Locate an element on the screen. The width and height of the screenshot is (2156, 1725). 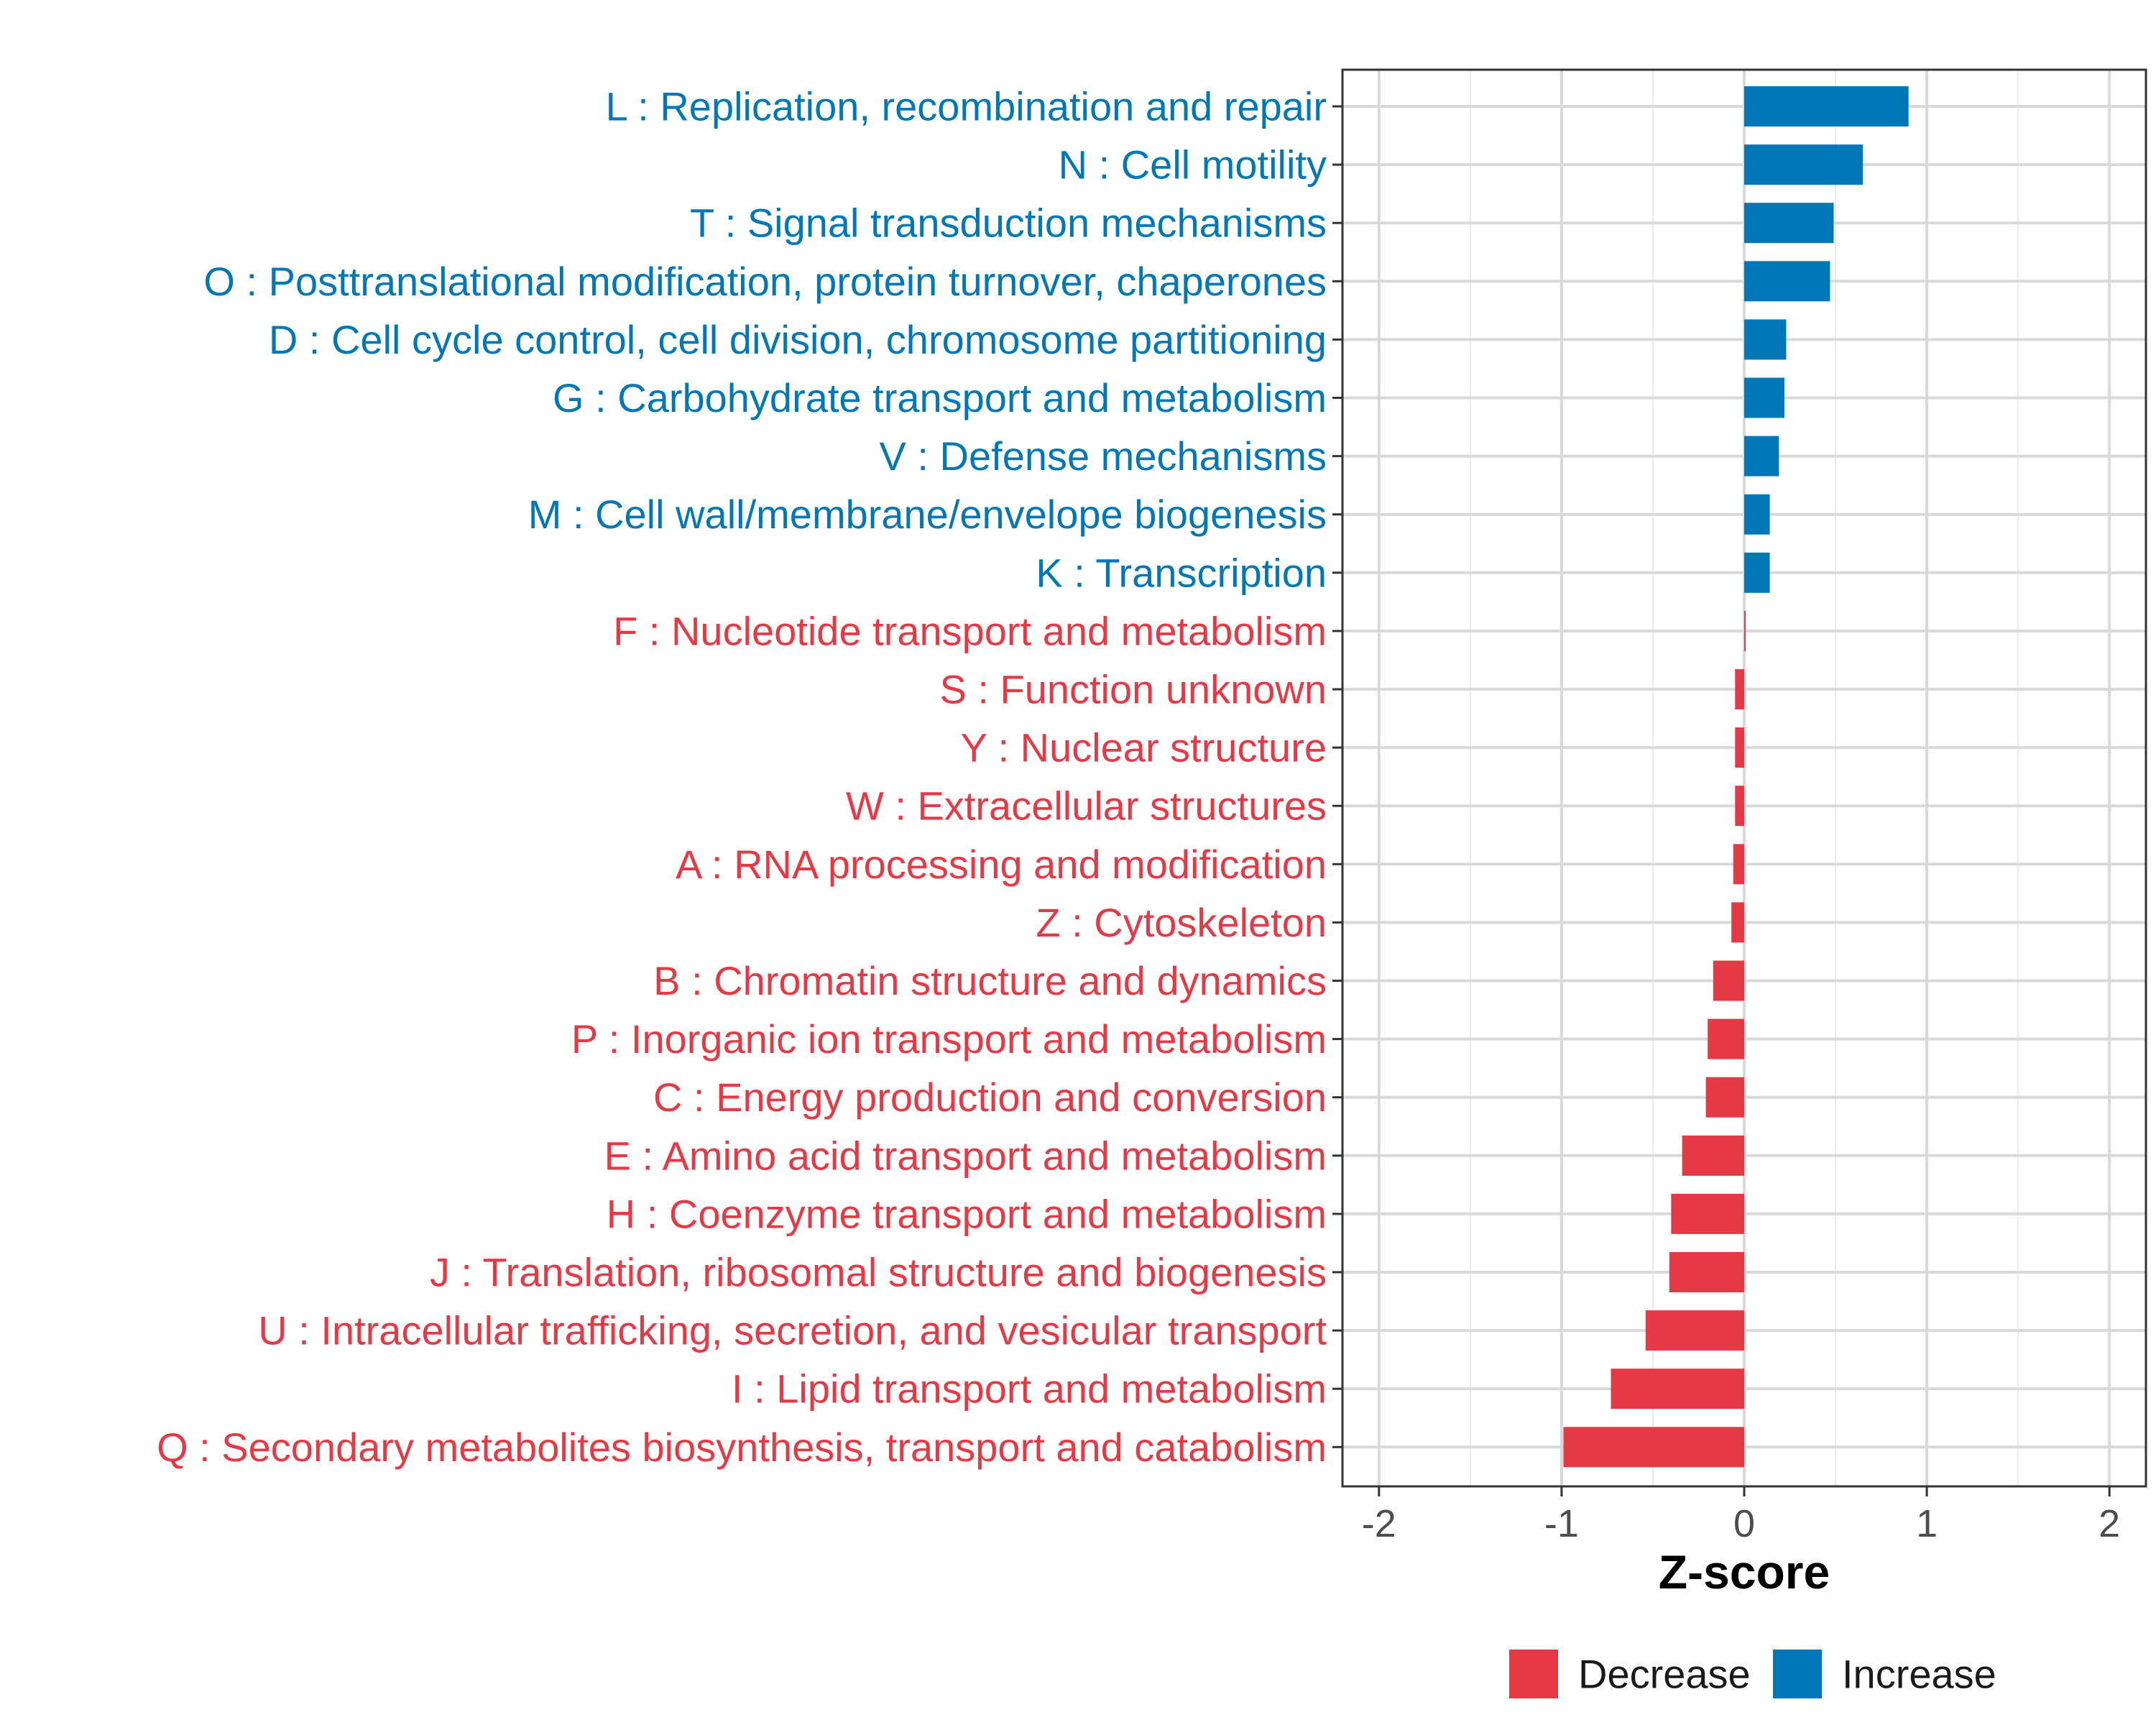
category-label: Z : Cytoskeleton is located at coordinates (1181, 922).